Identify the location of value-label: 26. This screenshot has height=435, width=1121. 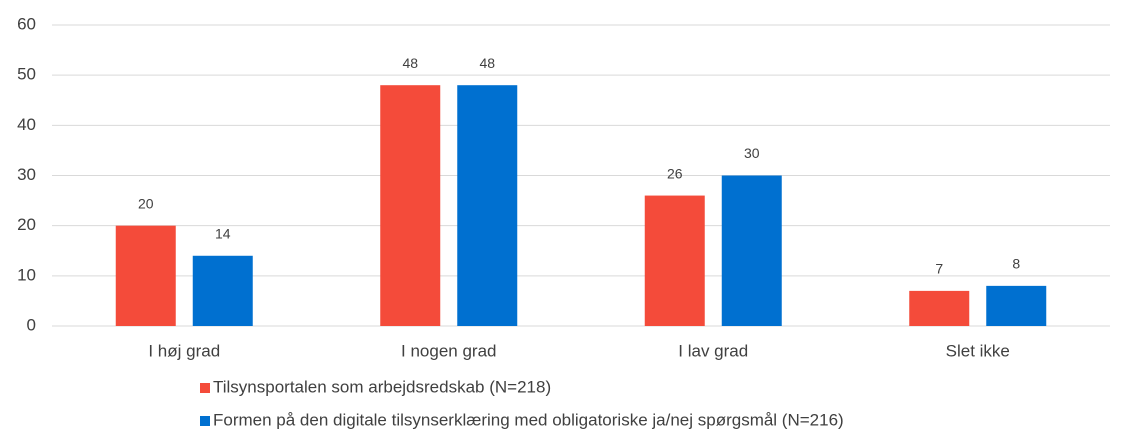
(675, 173).